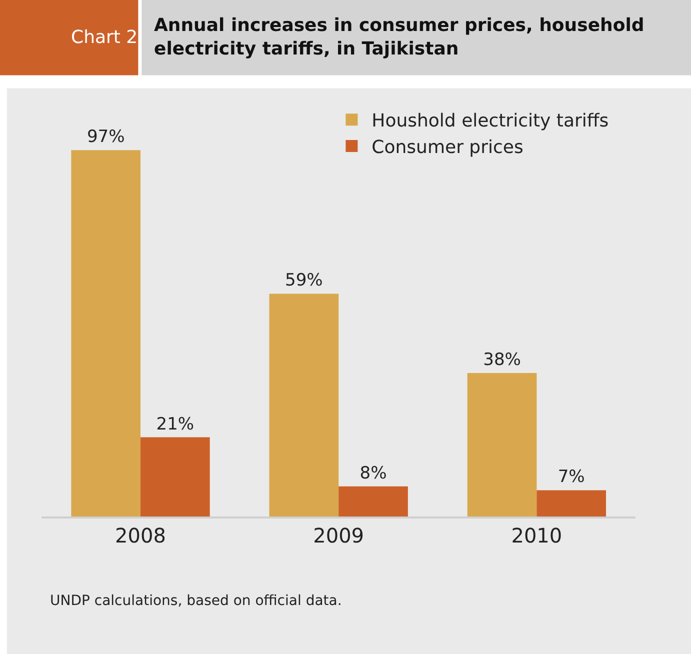 This screenshot has width=691, height=654. Describe the element at coordinates (196, 601) in the screenshot. I see `text: UNDP calculations, based on official data.` at that location.